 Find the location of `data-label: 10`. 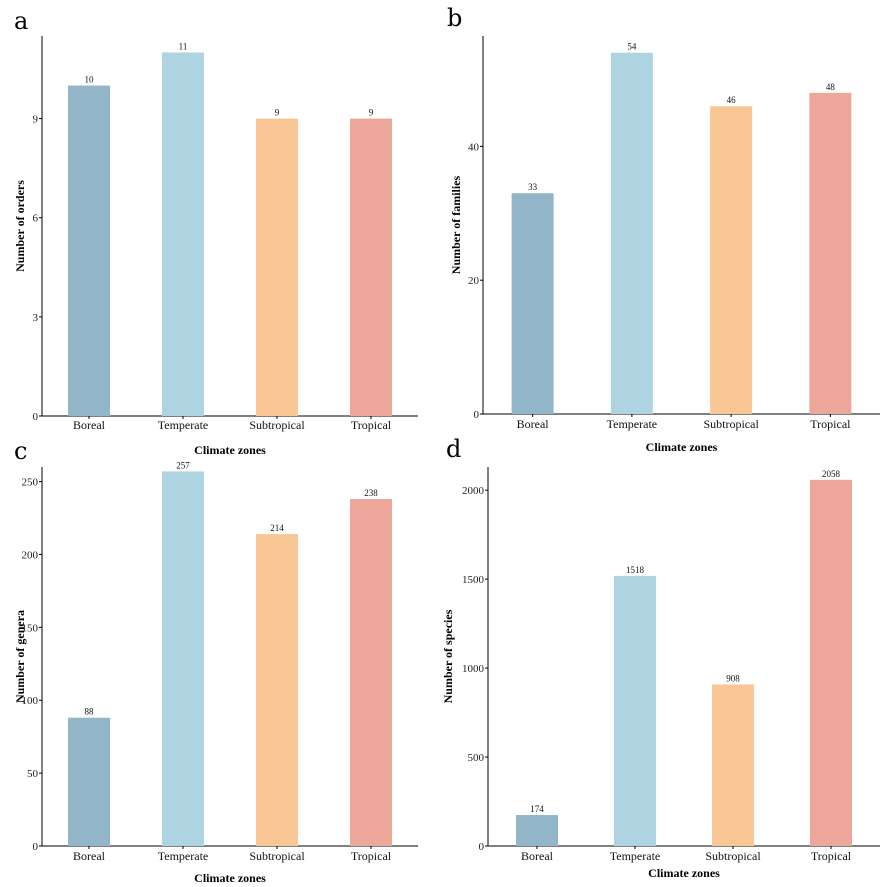

data-label: 10 is located at coordinates (90, 80).